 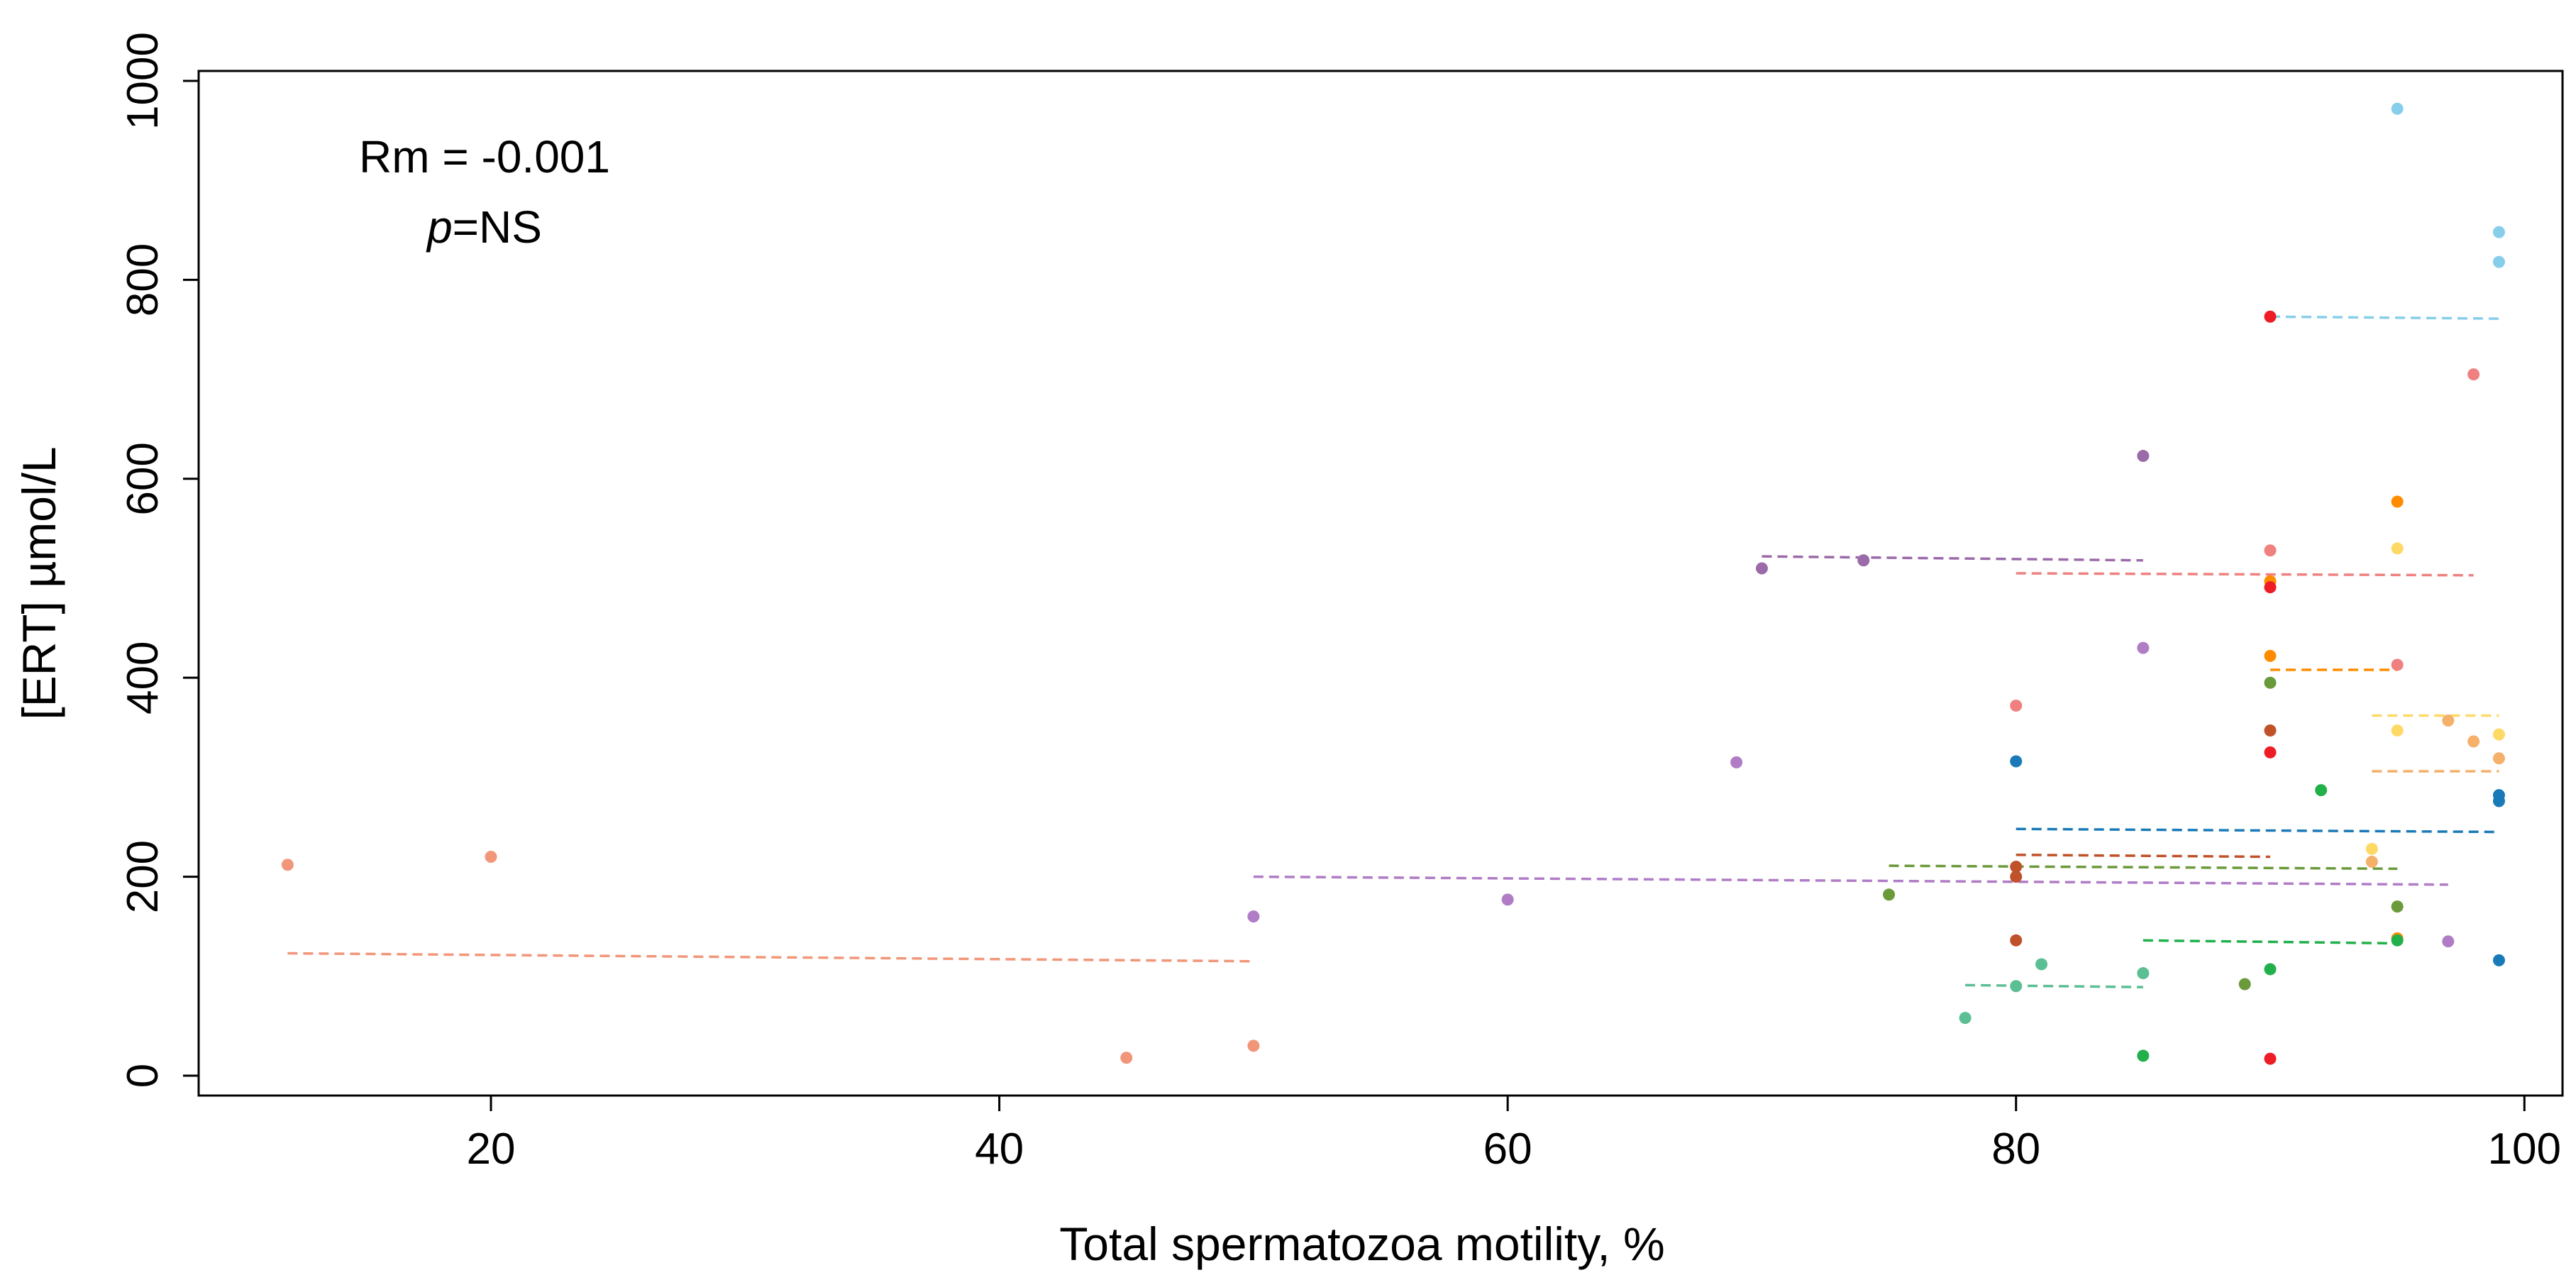 What do you see at coordinates (142, 81) in the screenshot?
I see `y-tick-label: 1000` at bounding box center [142, 81].